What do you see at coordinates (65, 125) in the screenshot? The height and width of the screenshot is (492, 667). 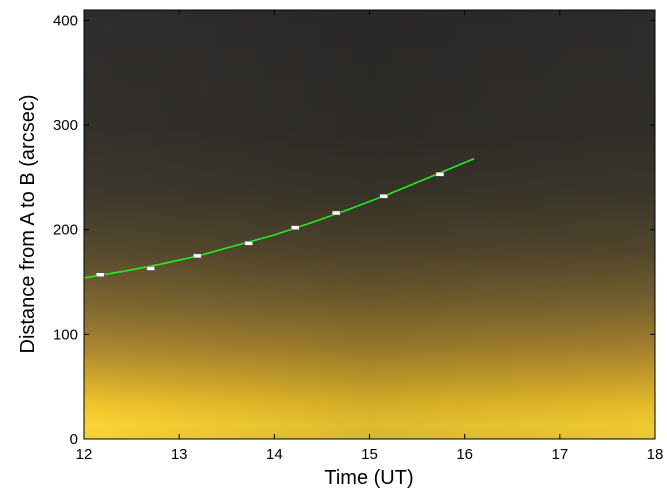 I see `y-tick-label: 300` at bounding box center [65, 125].